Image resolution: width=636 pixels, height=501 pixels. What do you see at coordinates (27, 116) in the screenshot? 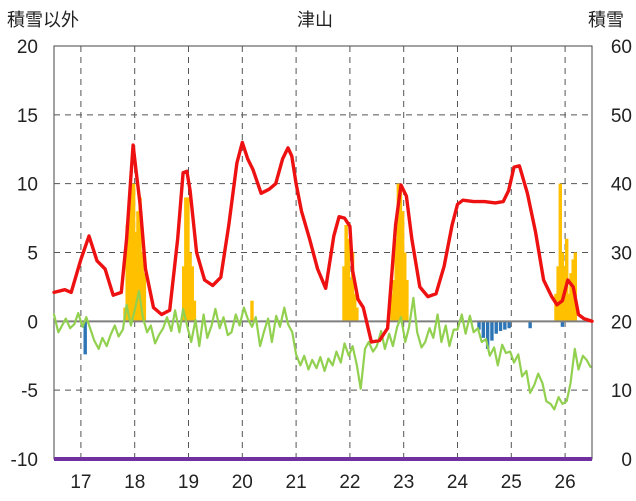
I see `y-left-tick: 15` at bounding box center [27, 116].